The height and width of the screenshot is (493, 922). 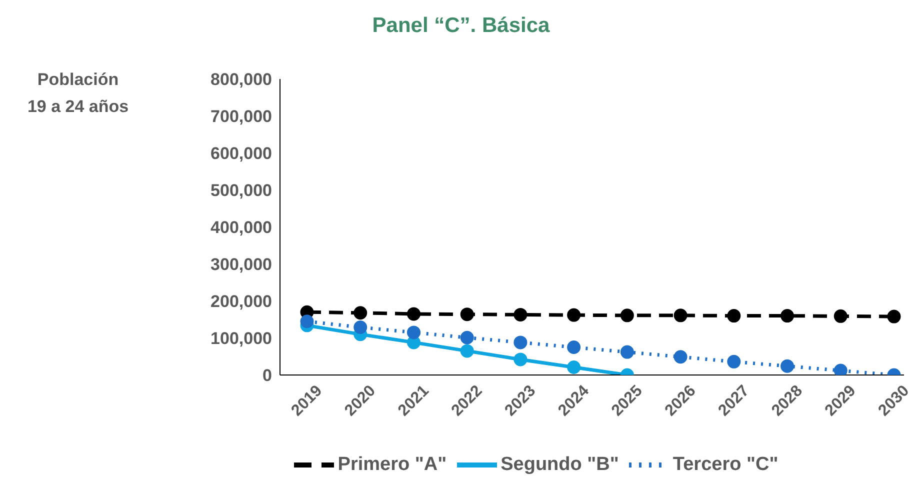 I want to click on y-tick-label: 500,000, so click(x=241, y=190).